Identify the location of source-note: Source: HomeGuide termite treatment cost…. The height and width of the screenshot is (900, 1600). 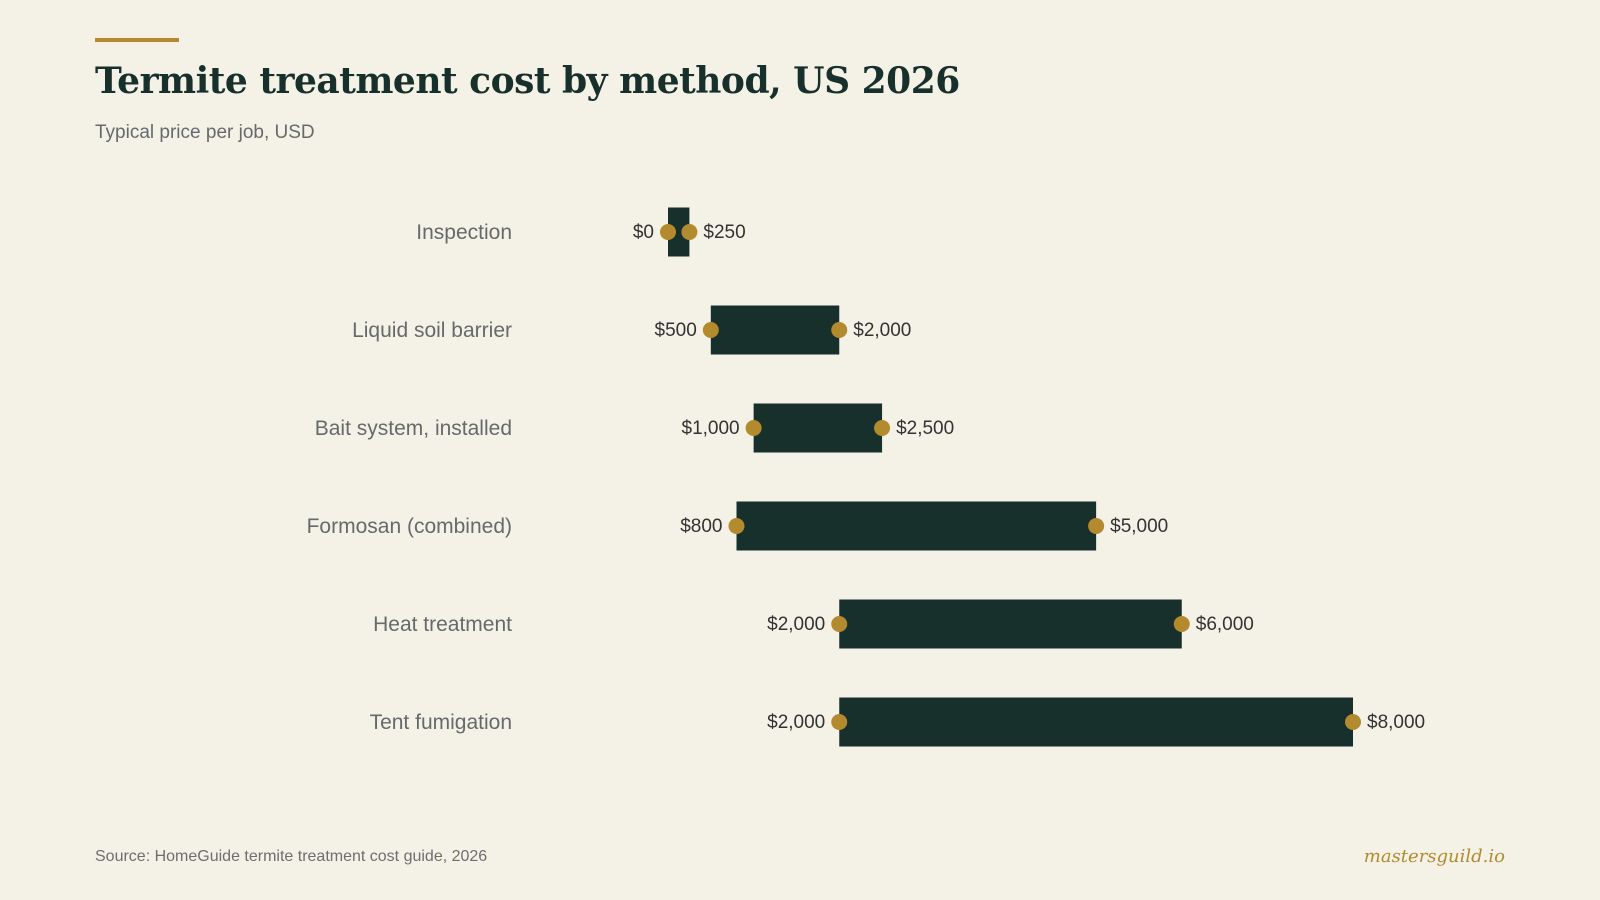
(291, 856).